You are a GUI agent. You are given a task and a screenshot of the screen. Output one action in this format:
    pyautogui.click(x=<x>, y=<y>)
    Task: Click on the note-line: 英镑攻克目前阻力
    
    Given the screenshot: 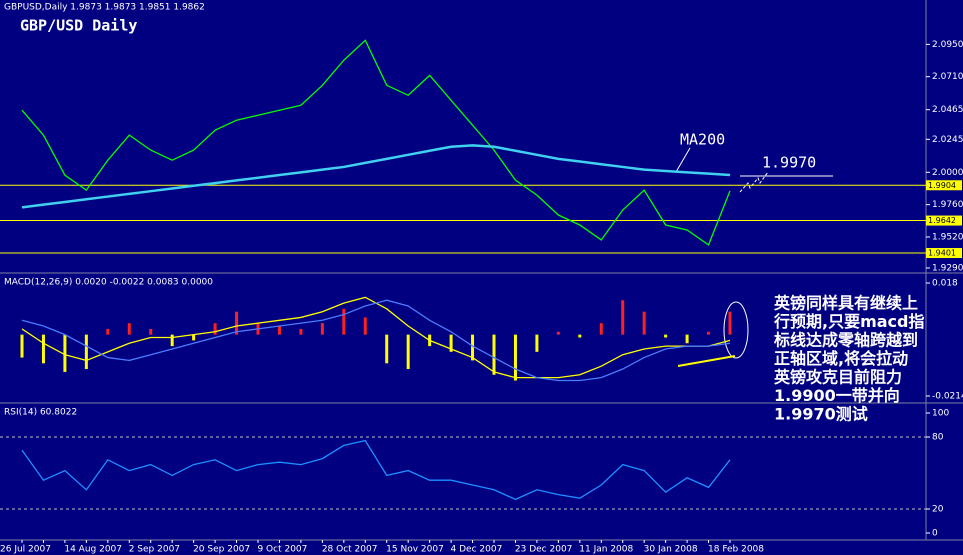 What is the action you would take?
    pyautogui.click(x=837, y=377)
    